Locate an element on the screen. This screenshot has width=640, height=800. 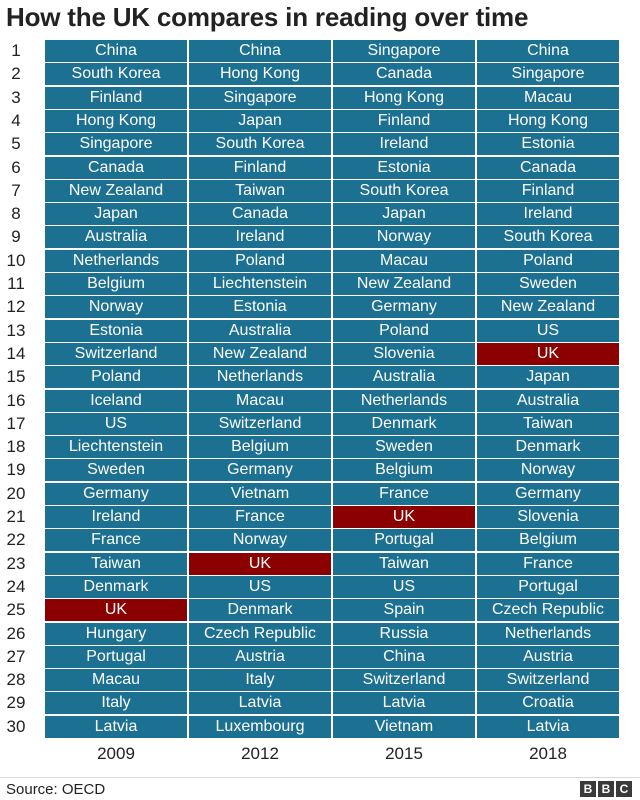
rank-label: 23 is located at coordinates (16, 563).